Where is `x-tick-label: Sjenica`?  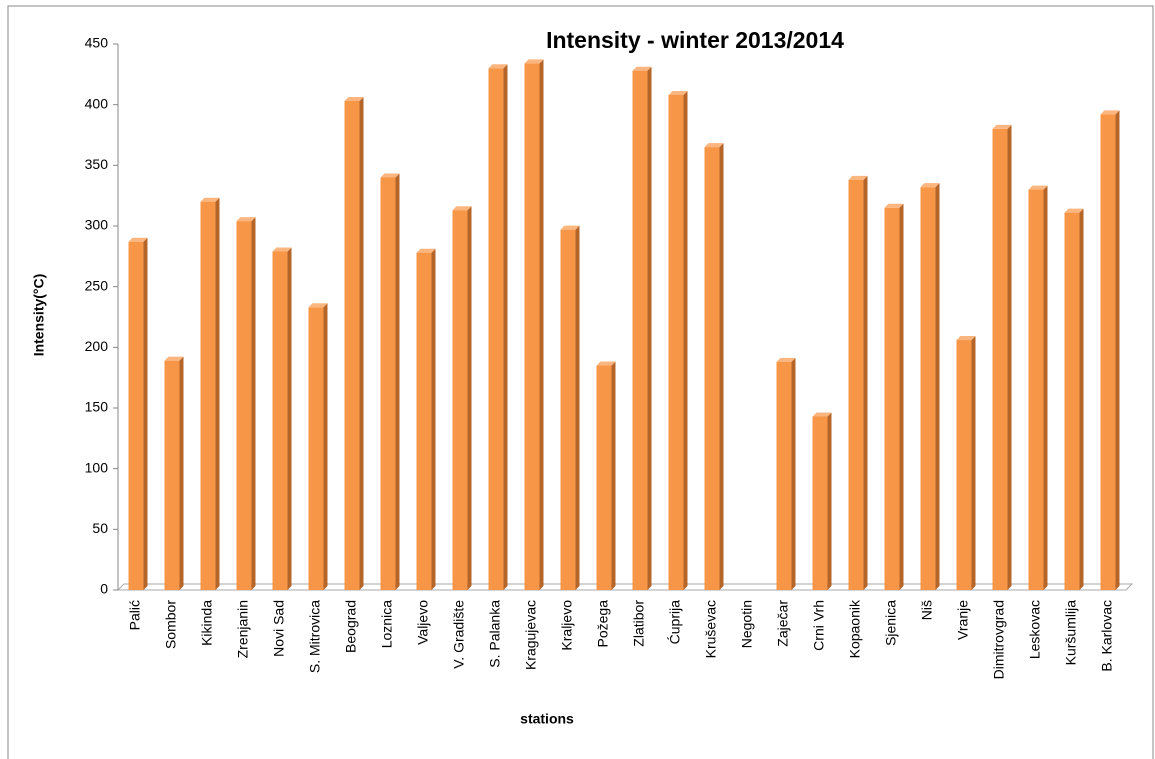 x-tick-label: Sjenica is located at coordinates (891, 623).